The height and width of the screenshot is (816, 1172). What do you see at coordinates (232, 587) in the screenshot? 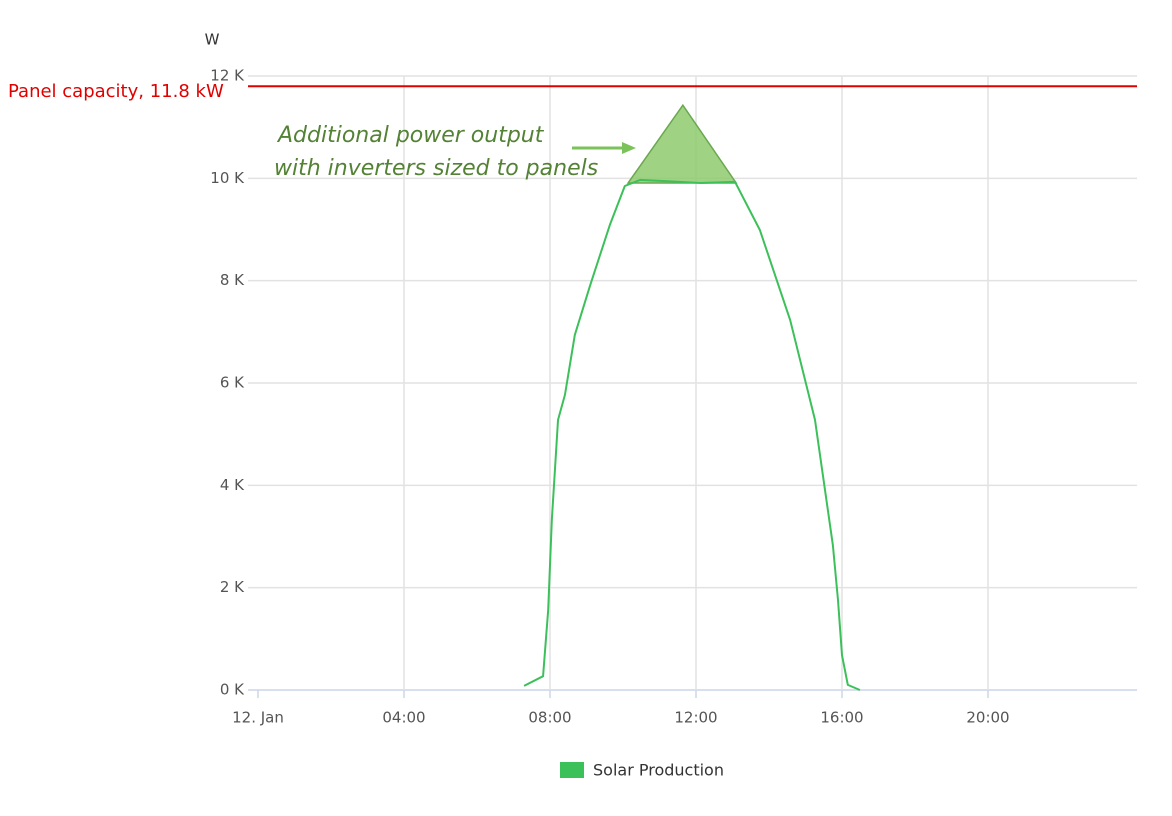
I see `y-tick-label: 2 K` at bounding box center [232, 587].